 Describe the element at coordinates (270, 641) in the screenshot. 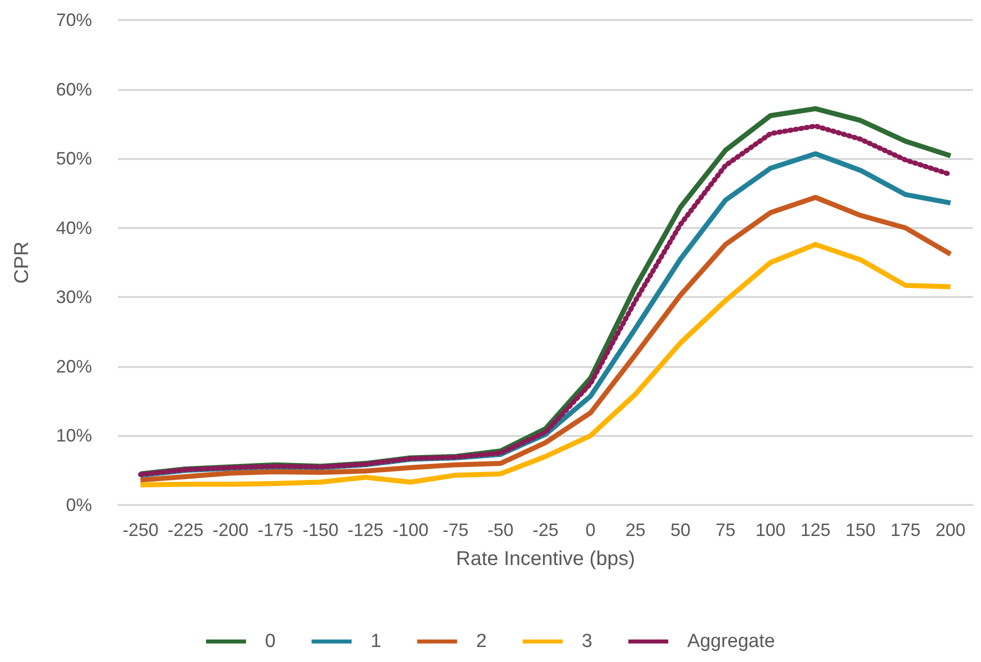

I see `legend-label: 0` at that location.